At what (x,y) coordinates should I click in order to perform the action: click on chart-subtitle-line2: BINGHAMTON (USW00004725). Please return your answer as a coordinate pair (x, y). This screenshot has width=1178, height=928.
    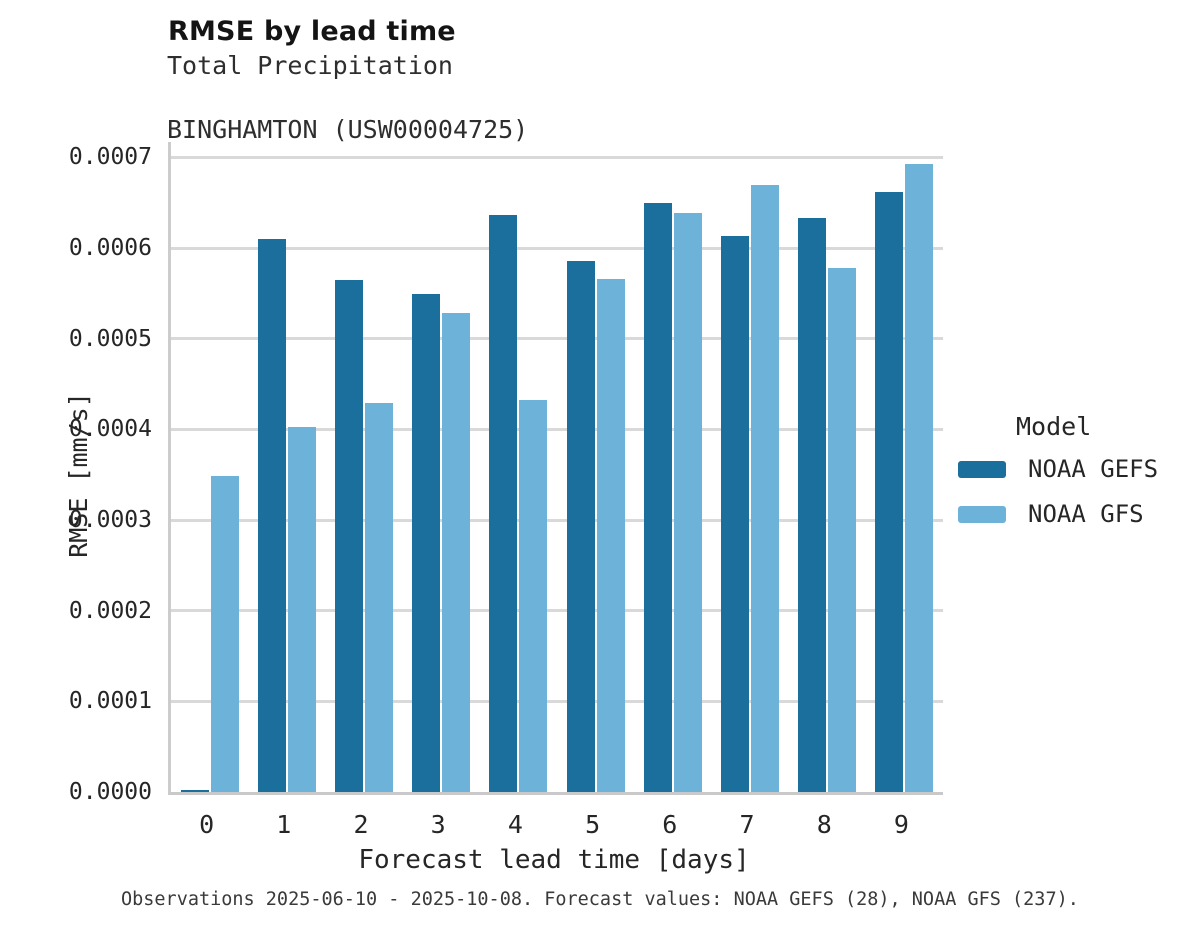
    Looking at the image, I should click on (348, 129).